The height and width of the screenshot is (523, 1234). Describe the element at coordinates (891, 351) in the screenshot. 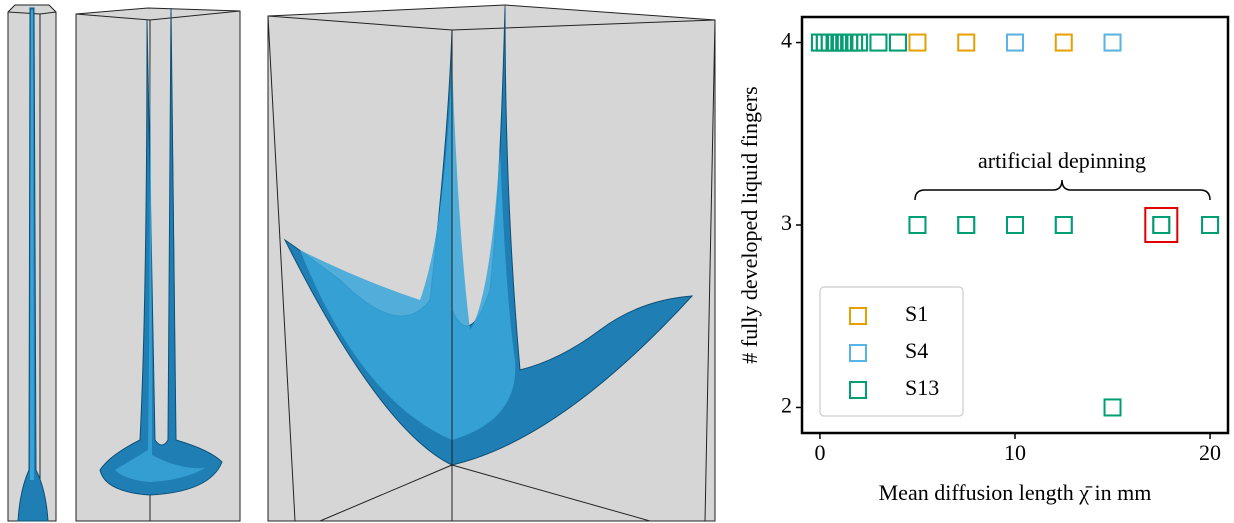

I see `legend-box` at that location.